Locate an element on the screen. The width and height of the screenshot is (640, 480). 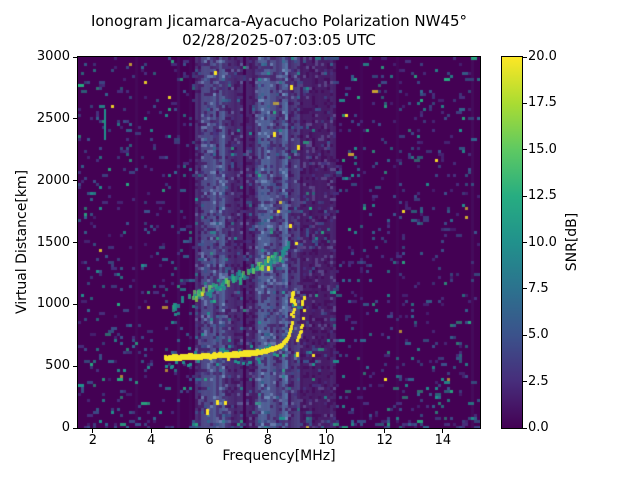
x-tick-label: 10 is located at coordinates (326, 440).